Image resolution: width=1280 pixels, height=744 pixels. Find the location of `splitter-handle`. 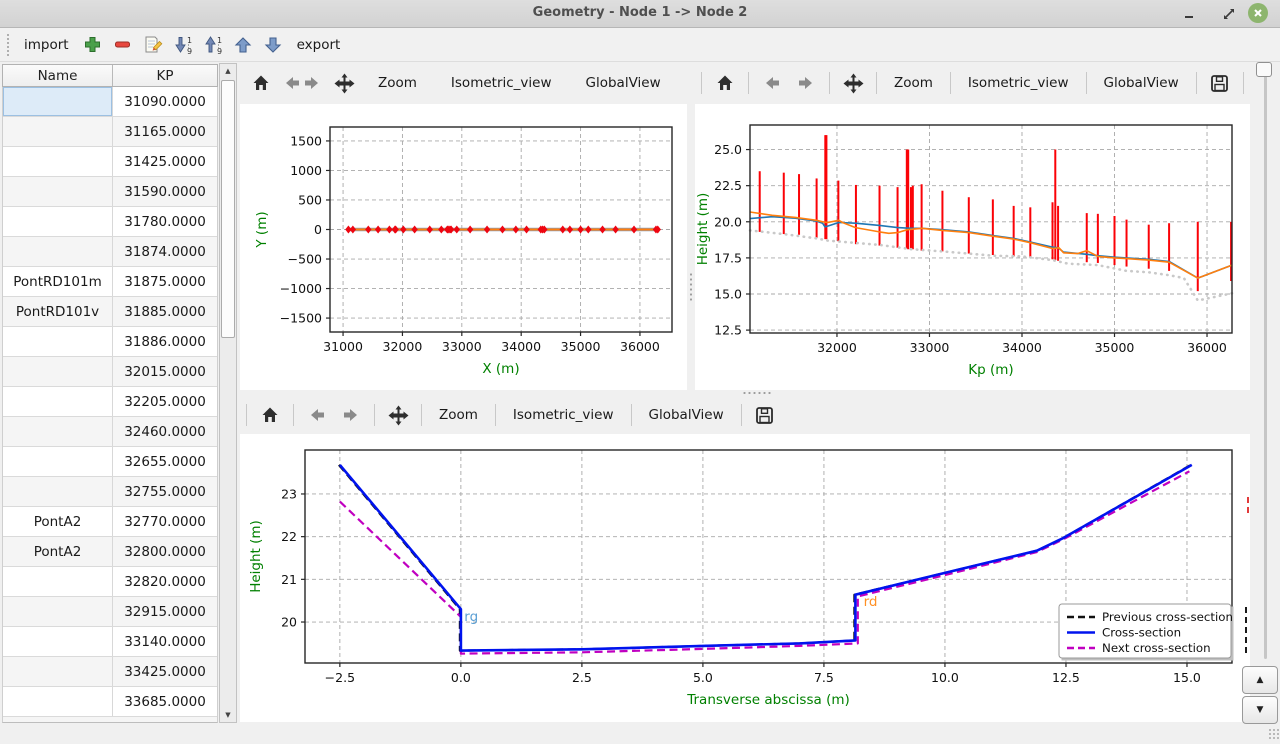

splitter-handle is located at coordinates (691, 287).